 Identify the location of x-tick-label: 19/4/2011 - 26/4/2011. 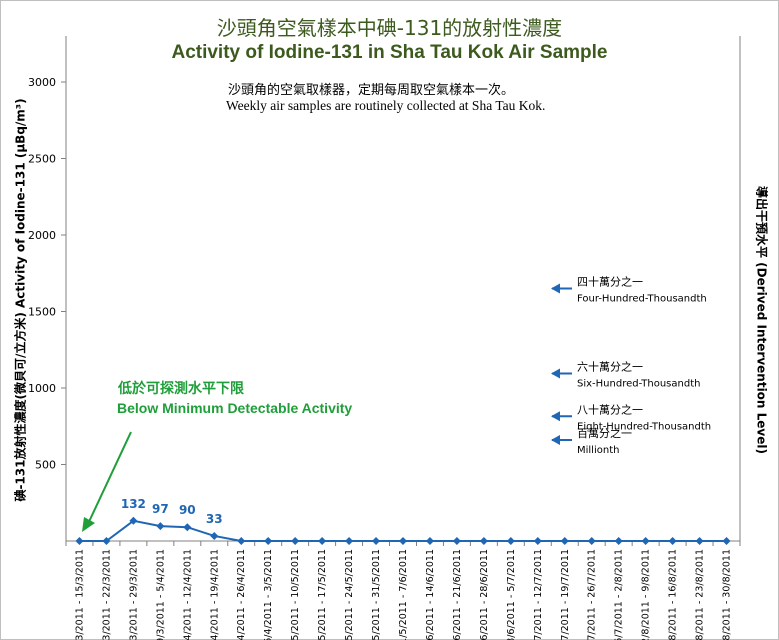
(241, 594).